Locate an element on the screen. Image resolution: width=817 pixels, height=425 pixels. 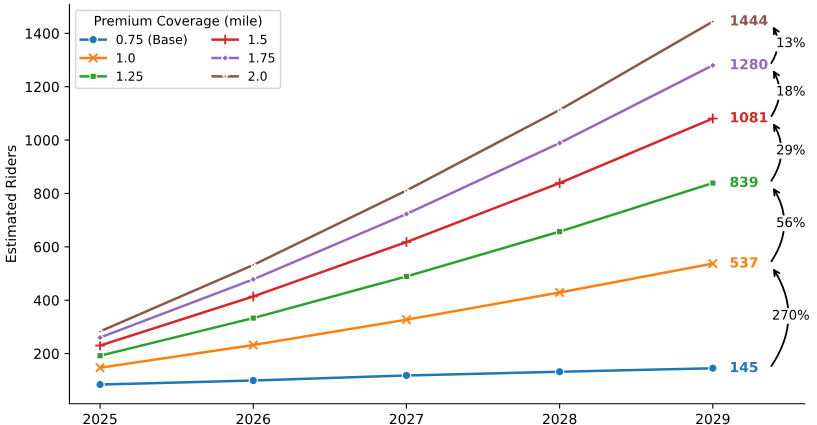
annotation: 13% is located at coordinates (791, 42).